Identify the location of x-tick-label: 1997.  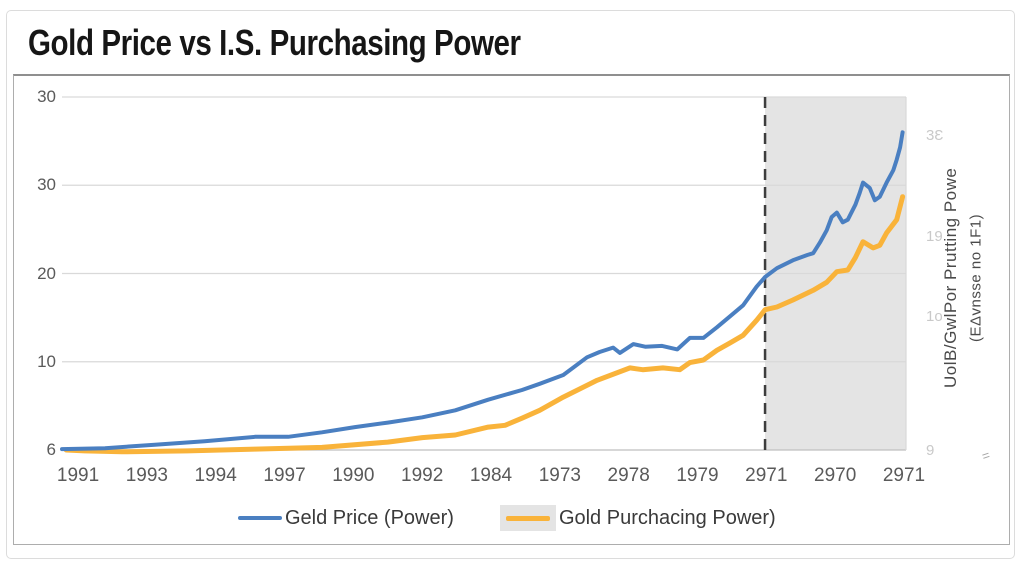
(284, 475).